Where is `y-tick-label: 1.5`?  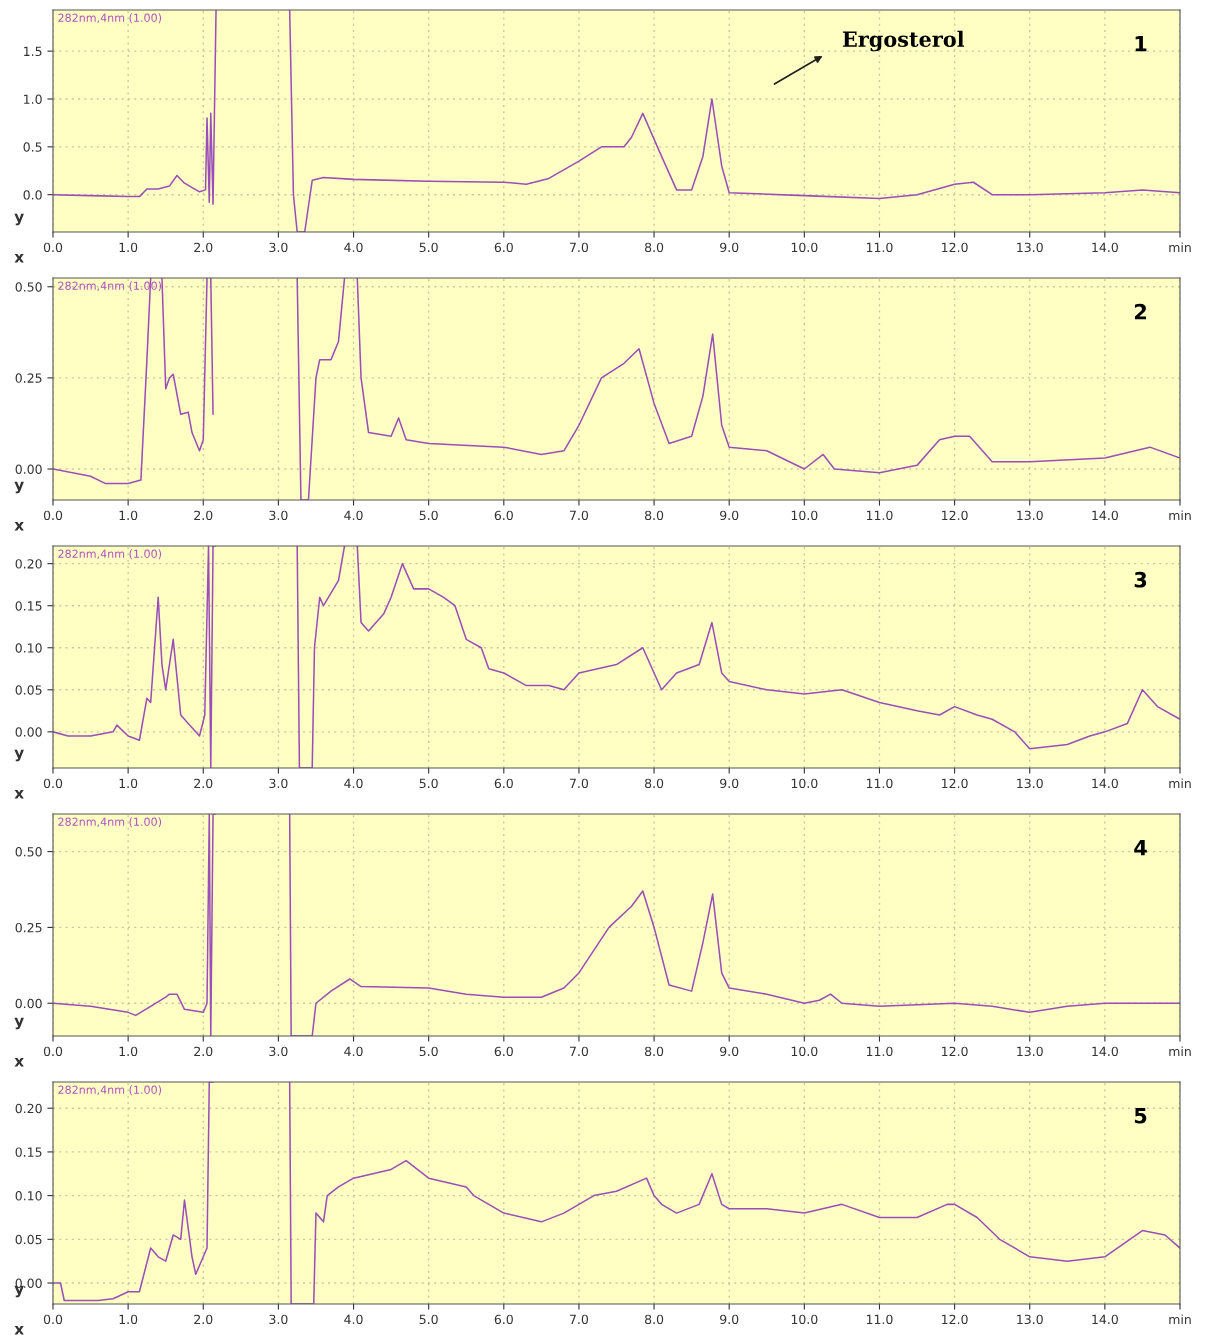
y-tick-label: 1.5 is located at coordinates (33, 51).